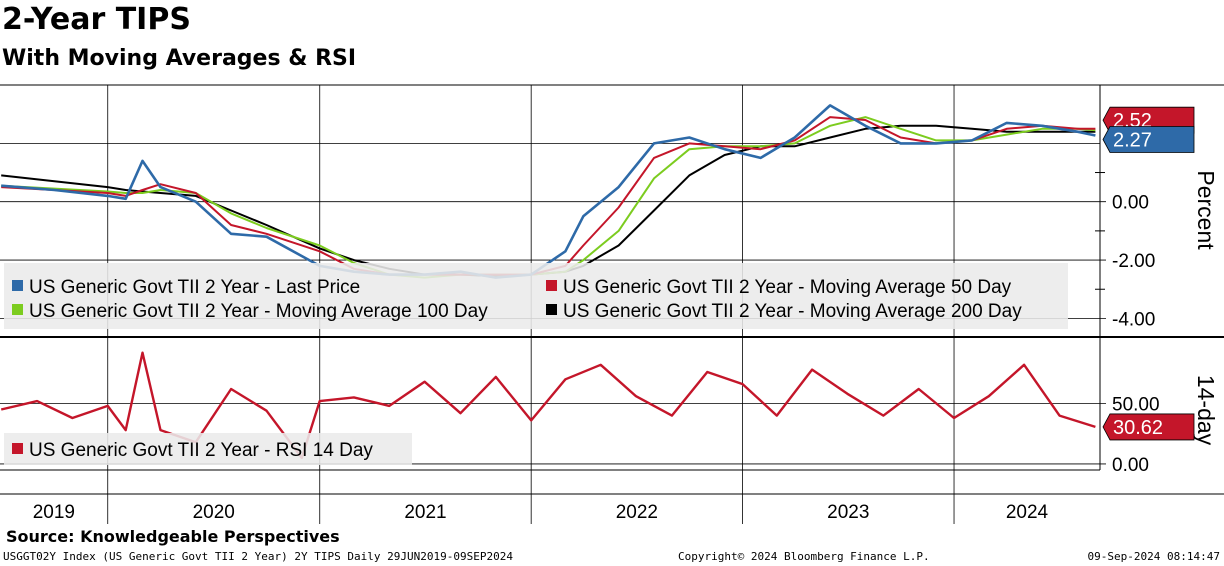  I want to click on rsi-last-value-tag-label: 30.62, so click(1138, 428).